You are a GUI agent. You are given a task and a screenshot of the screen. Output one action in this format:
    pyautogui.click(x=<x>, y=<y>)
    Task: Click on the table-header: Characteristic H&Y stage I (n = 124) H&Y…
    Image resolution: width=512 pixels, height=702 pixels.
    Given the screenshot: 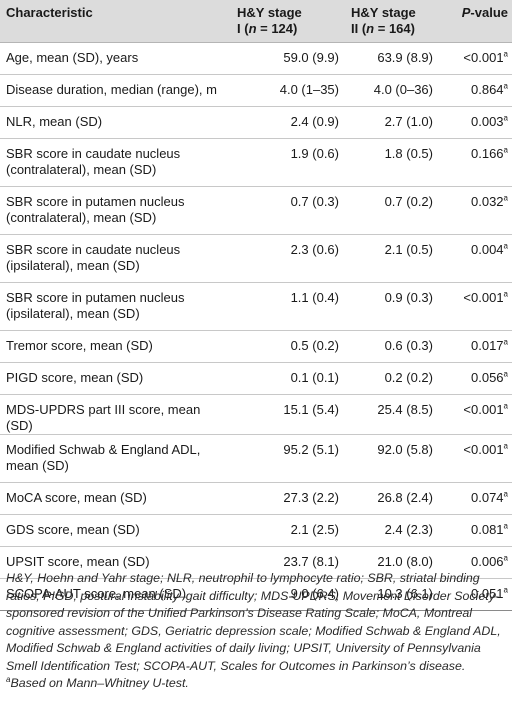 What is the action you would take?
    pyautogui.click(x=256, y=21)
    